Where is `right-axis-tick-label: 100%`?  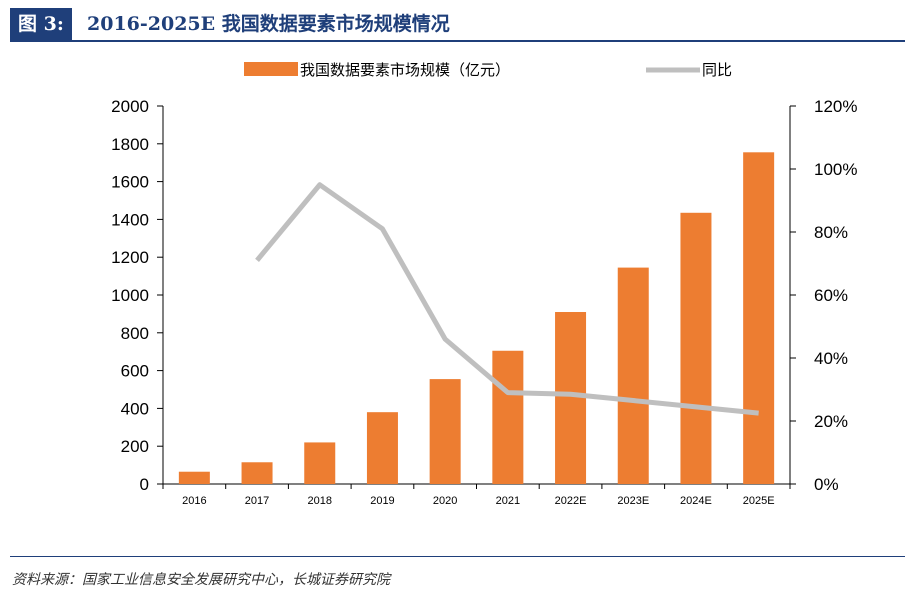
right-axis-tick-label: 100% is located at coordinates (835, 169).